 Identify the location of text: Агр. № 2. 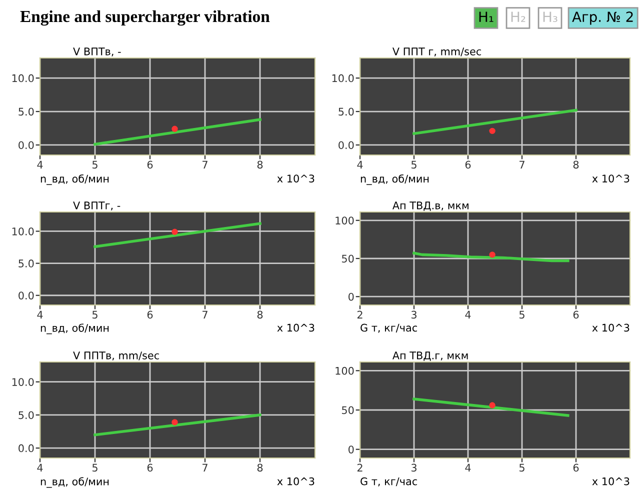
(602, 18).